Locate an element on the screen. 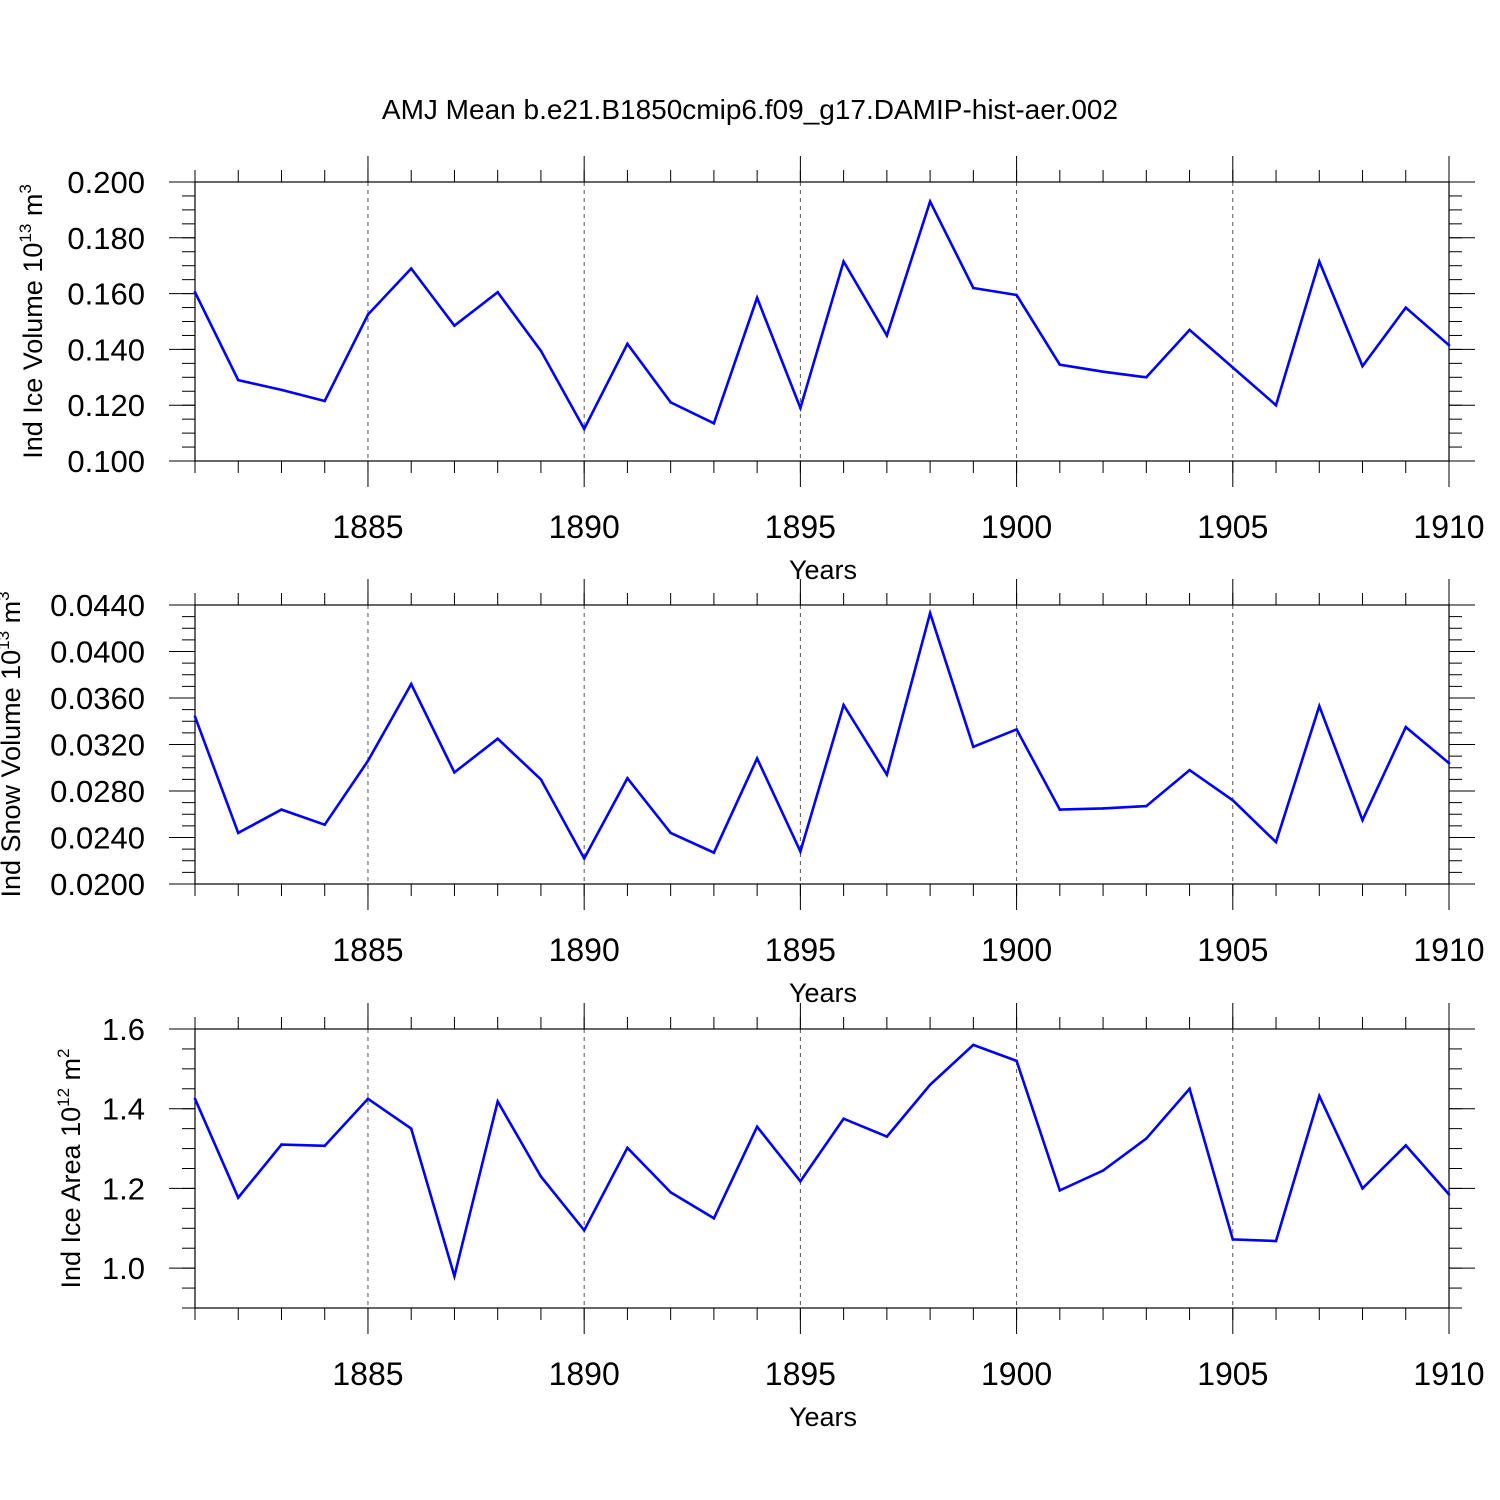 The image size is (1500, 1500). x-tick-label: 1890 is located at coordinates (584, 950).